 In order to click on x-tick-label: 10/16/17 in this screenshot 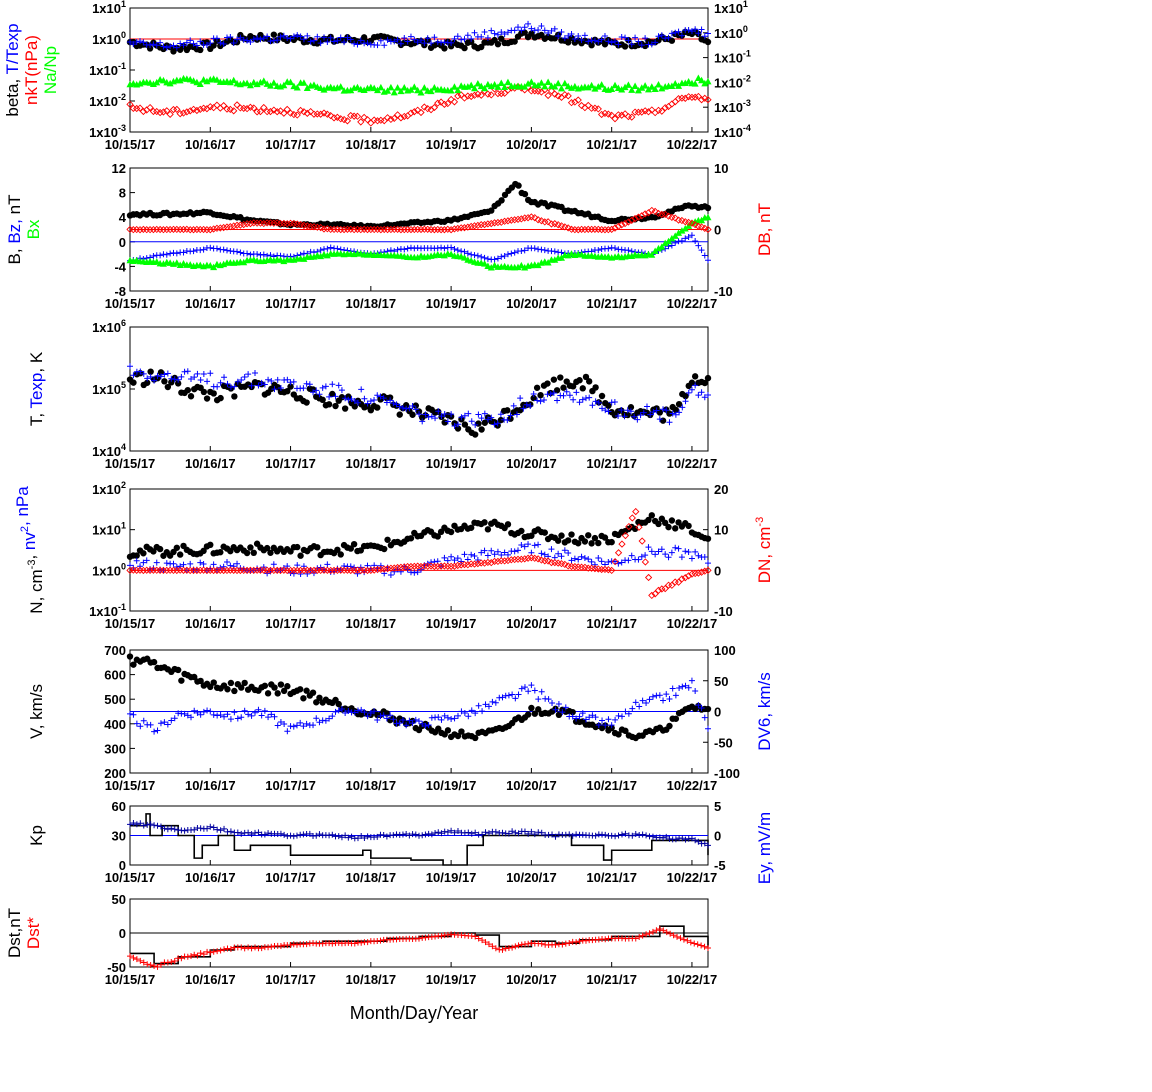, I will do `click(210, 877)`.